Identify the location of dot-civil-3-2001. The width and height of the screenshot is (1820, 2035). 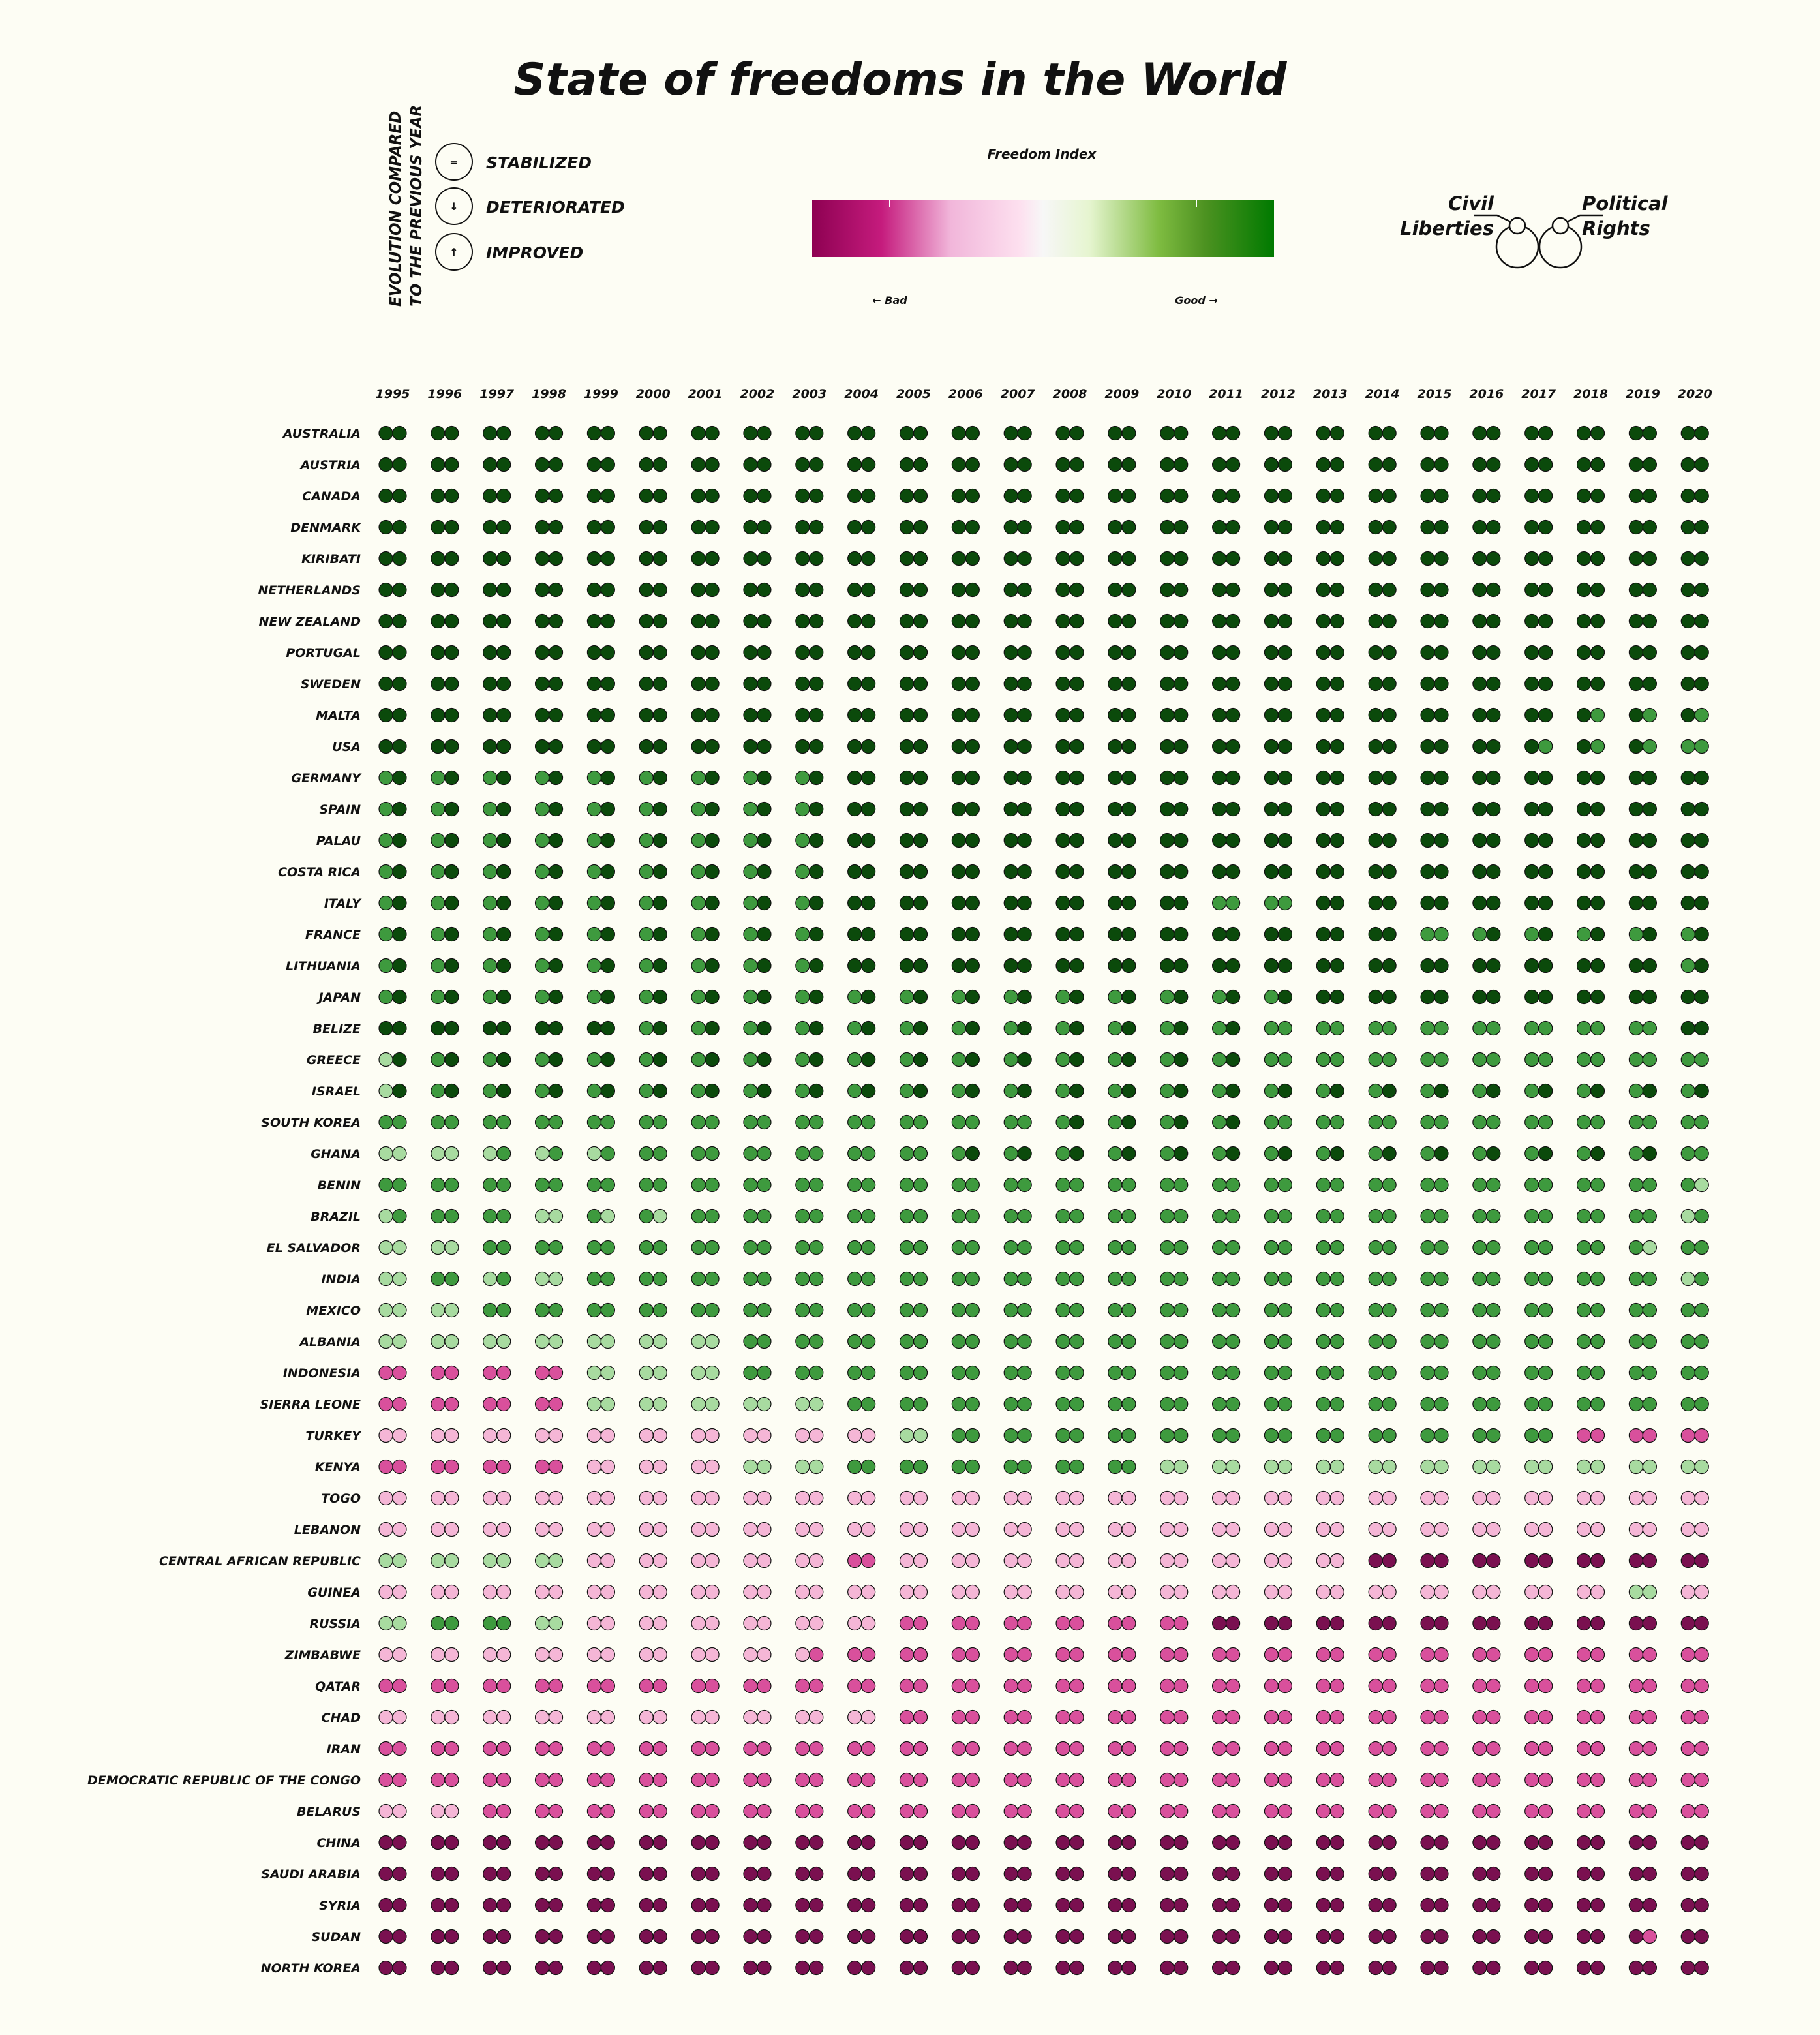
(699, 527).